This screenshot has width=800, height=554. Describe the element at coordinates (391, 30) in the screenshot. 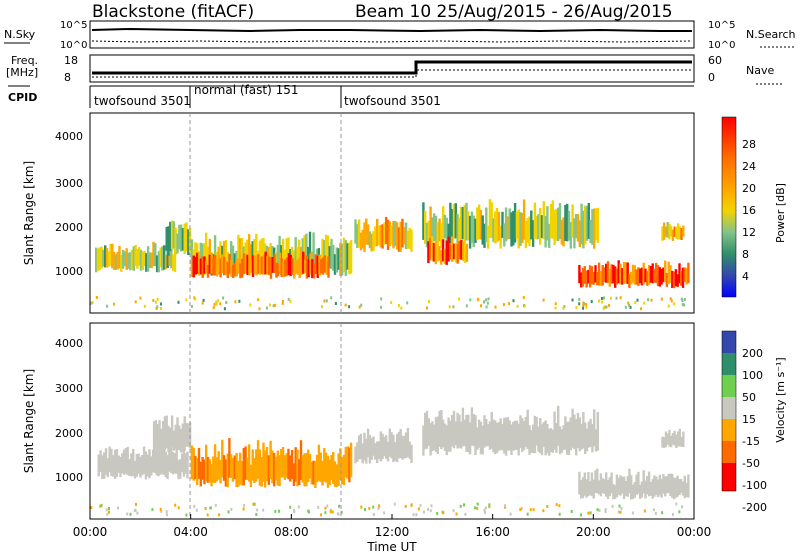

I see `nsky-trace` at that location.